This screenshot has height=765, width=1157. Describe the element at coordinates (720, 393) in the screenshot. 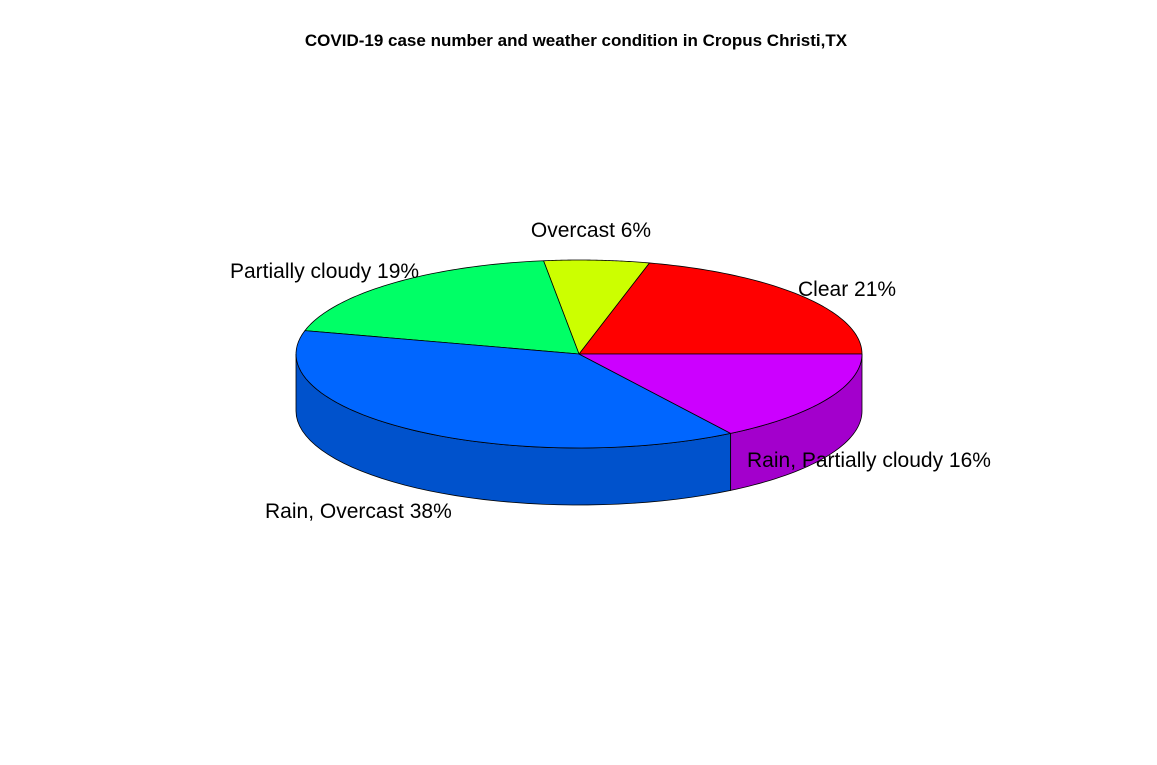

I see `pie-slice-rain-partially-cloudy` at that location.